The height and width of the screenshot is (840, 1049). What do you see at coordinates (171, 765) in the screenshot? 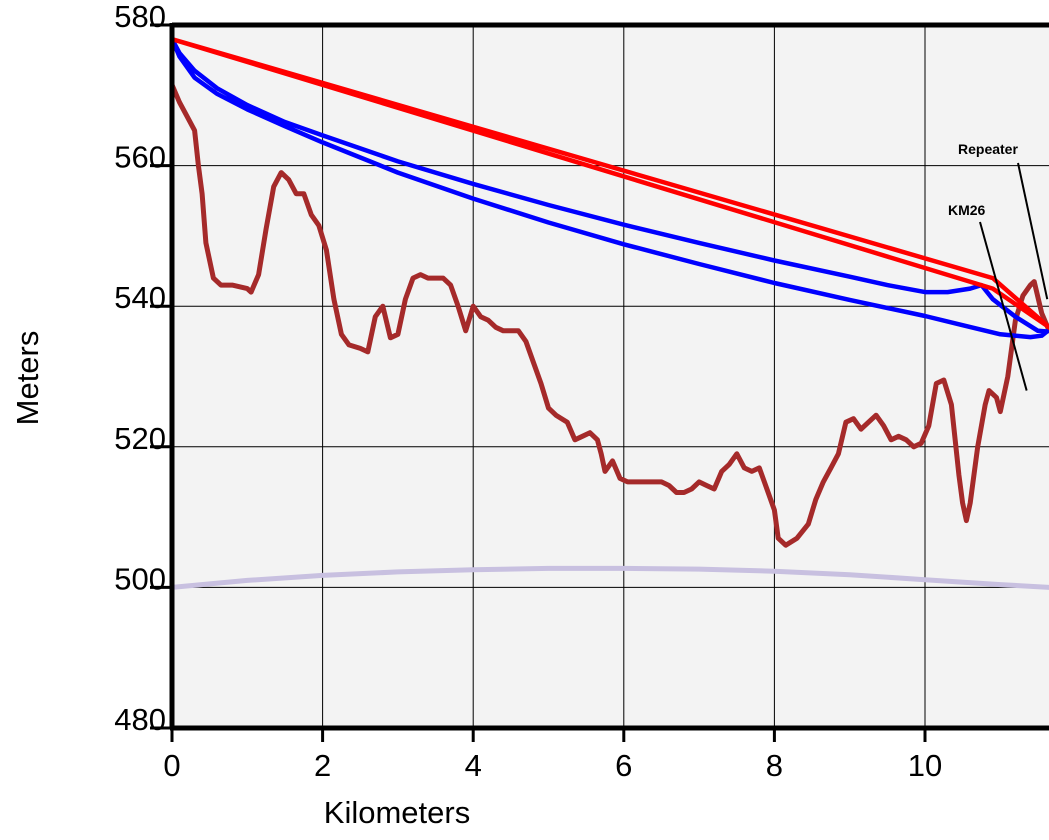
I see `x-tick-label: 0` at bounding box center [171, 765].